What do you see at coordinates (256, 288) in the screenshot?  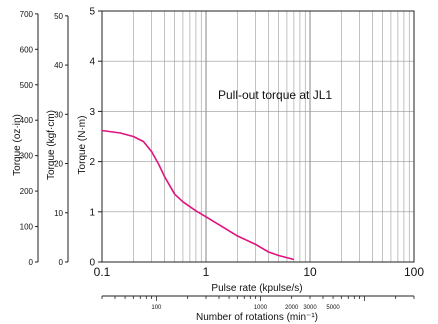 I see `x-axis-title: Pulse rate (kpulse/s)` at bounding box center [256, 288].